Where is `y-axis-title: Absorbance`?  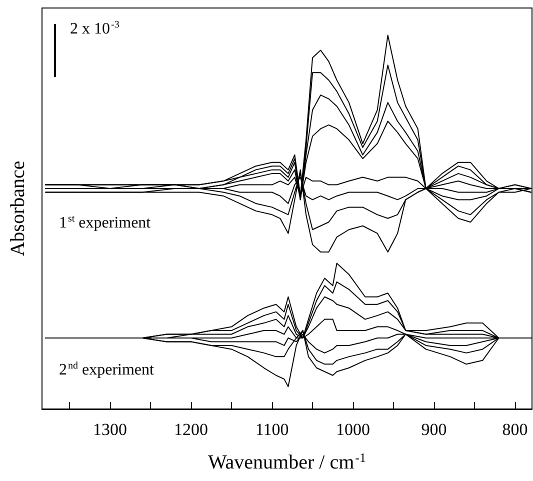
y-axis-title: Absorbance is located at coordinates (18, 208).